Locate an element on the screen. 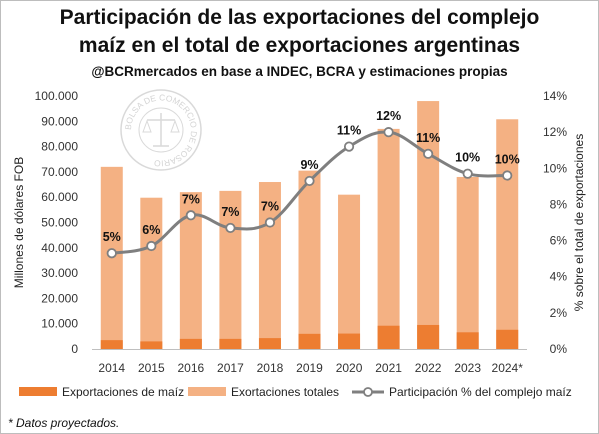  x-tick-label: 2015 is located at coordinates (151, 368).